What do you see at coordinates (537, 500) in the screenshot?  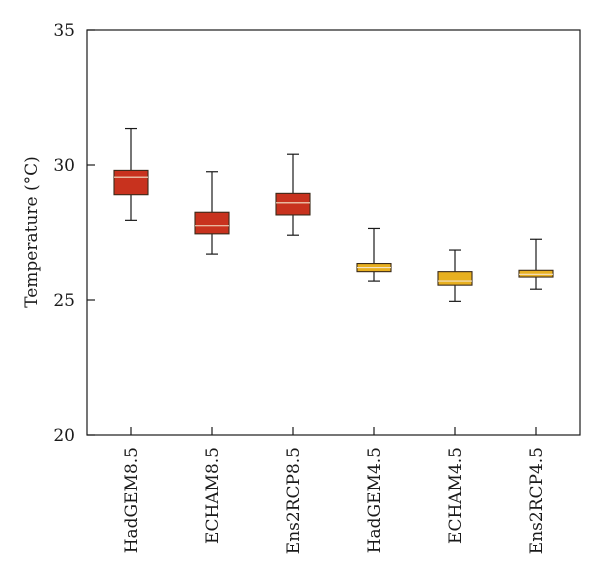 I see `x-tick-label: Ens2RCP4.5` at bounding box center [537, 500].